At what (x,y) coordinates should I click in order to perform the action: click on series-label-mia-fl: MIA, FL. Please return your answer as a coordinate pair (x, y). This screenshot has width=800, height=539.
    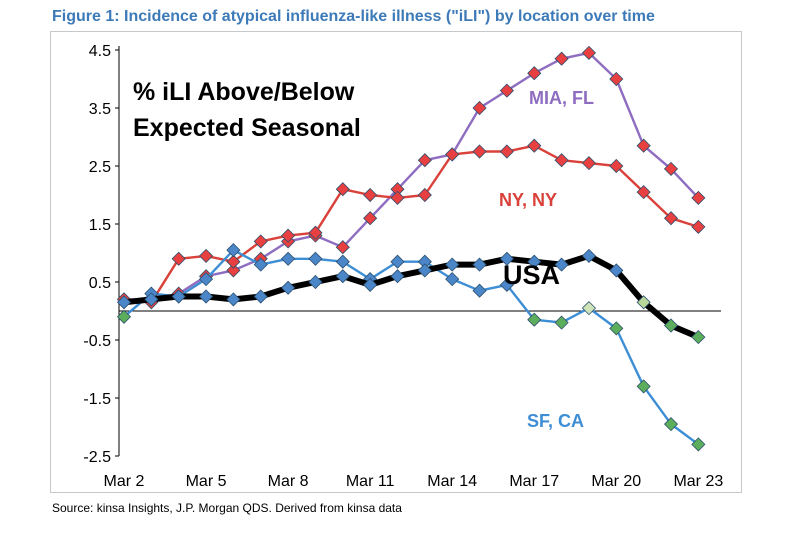
    Looking at the image, I should click on (561, 98).